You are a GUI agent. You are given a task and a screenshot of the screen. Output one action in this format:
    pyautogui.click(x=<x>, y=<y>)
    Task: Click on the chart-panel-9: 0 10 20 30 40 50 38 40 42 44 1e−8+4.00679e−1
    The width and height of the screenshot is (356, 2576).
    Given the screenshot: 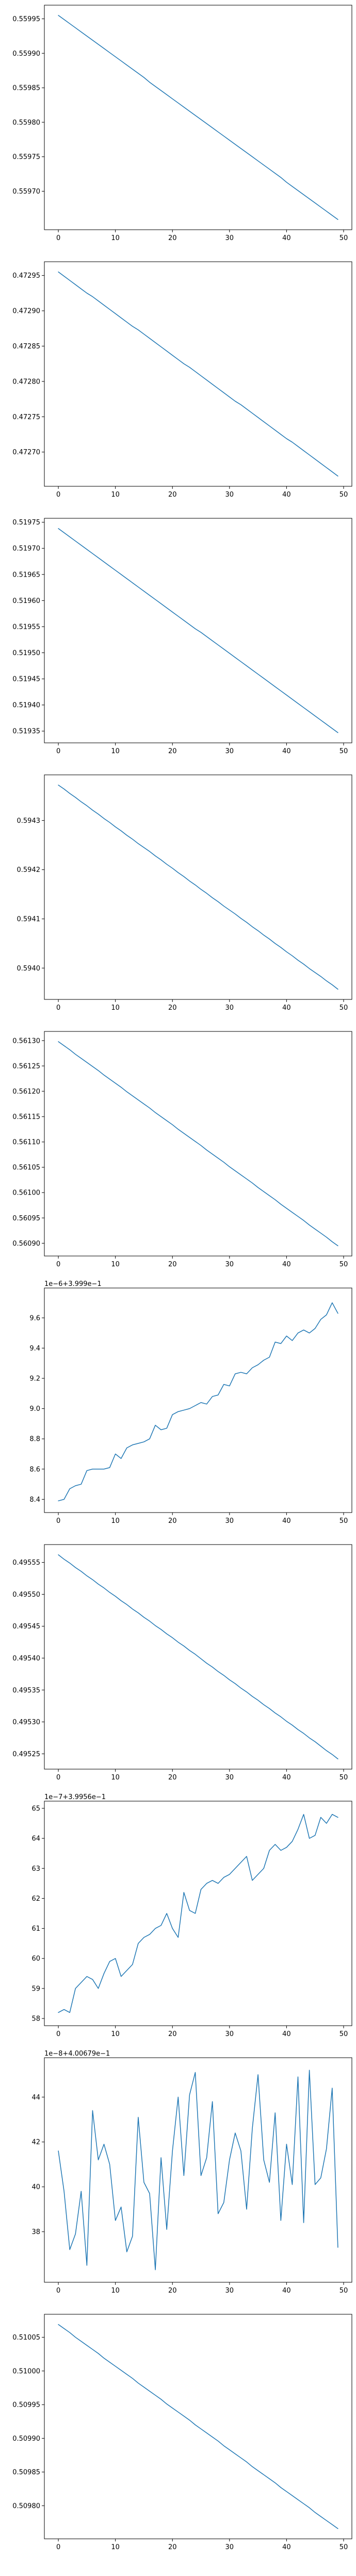 What is the action you would take?
    pyautogui.click(x=191, y=2172)
    